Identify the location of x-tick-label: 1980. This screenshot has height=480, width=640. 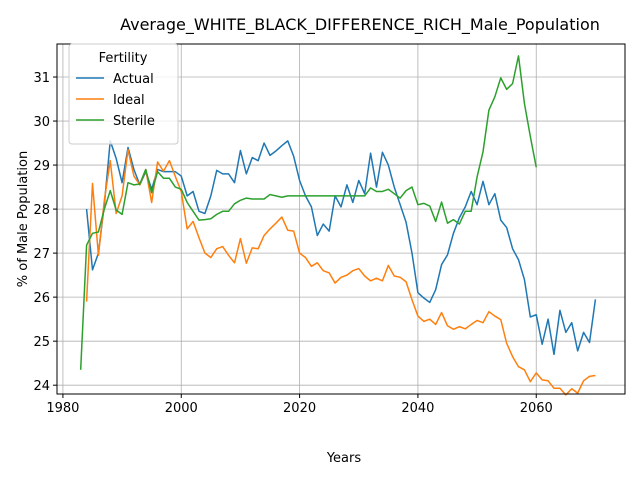
(62, 408).